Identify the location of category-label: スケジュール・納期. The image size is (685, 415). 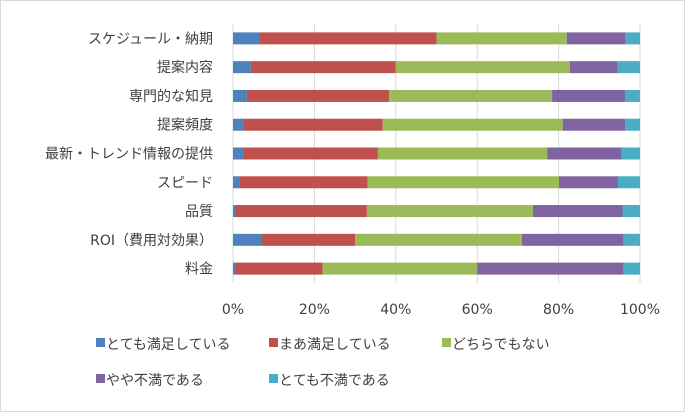
(150, 39).